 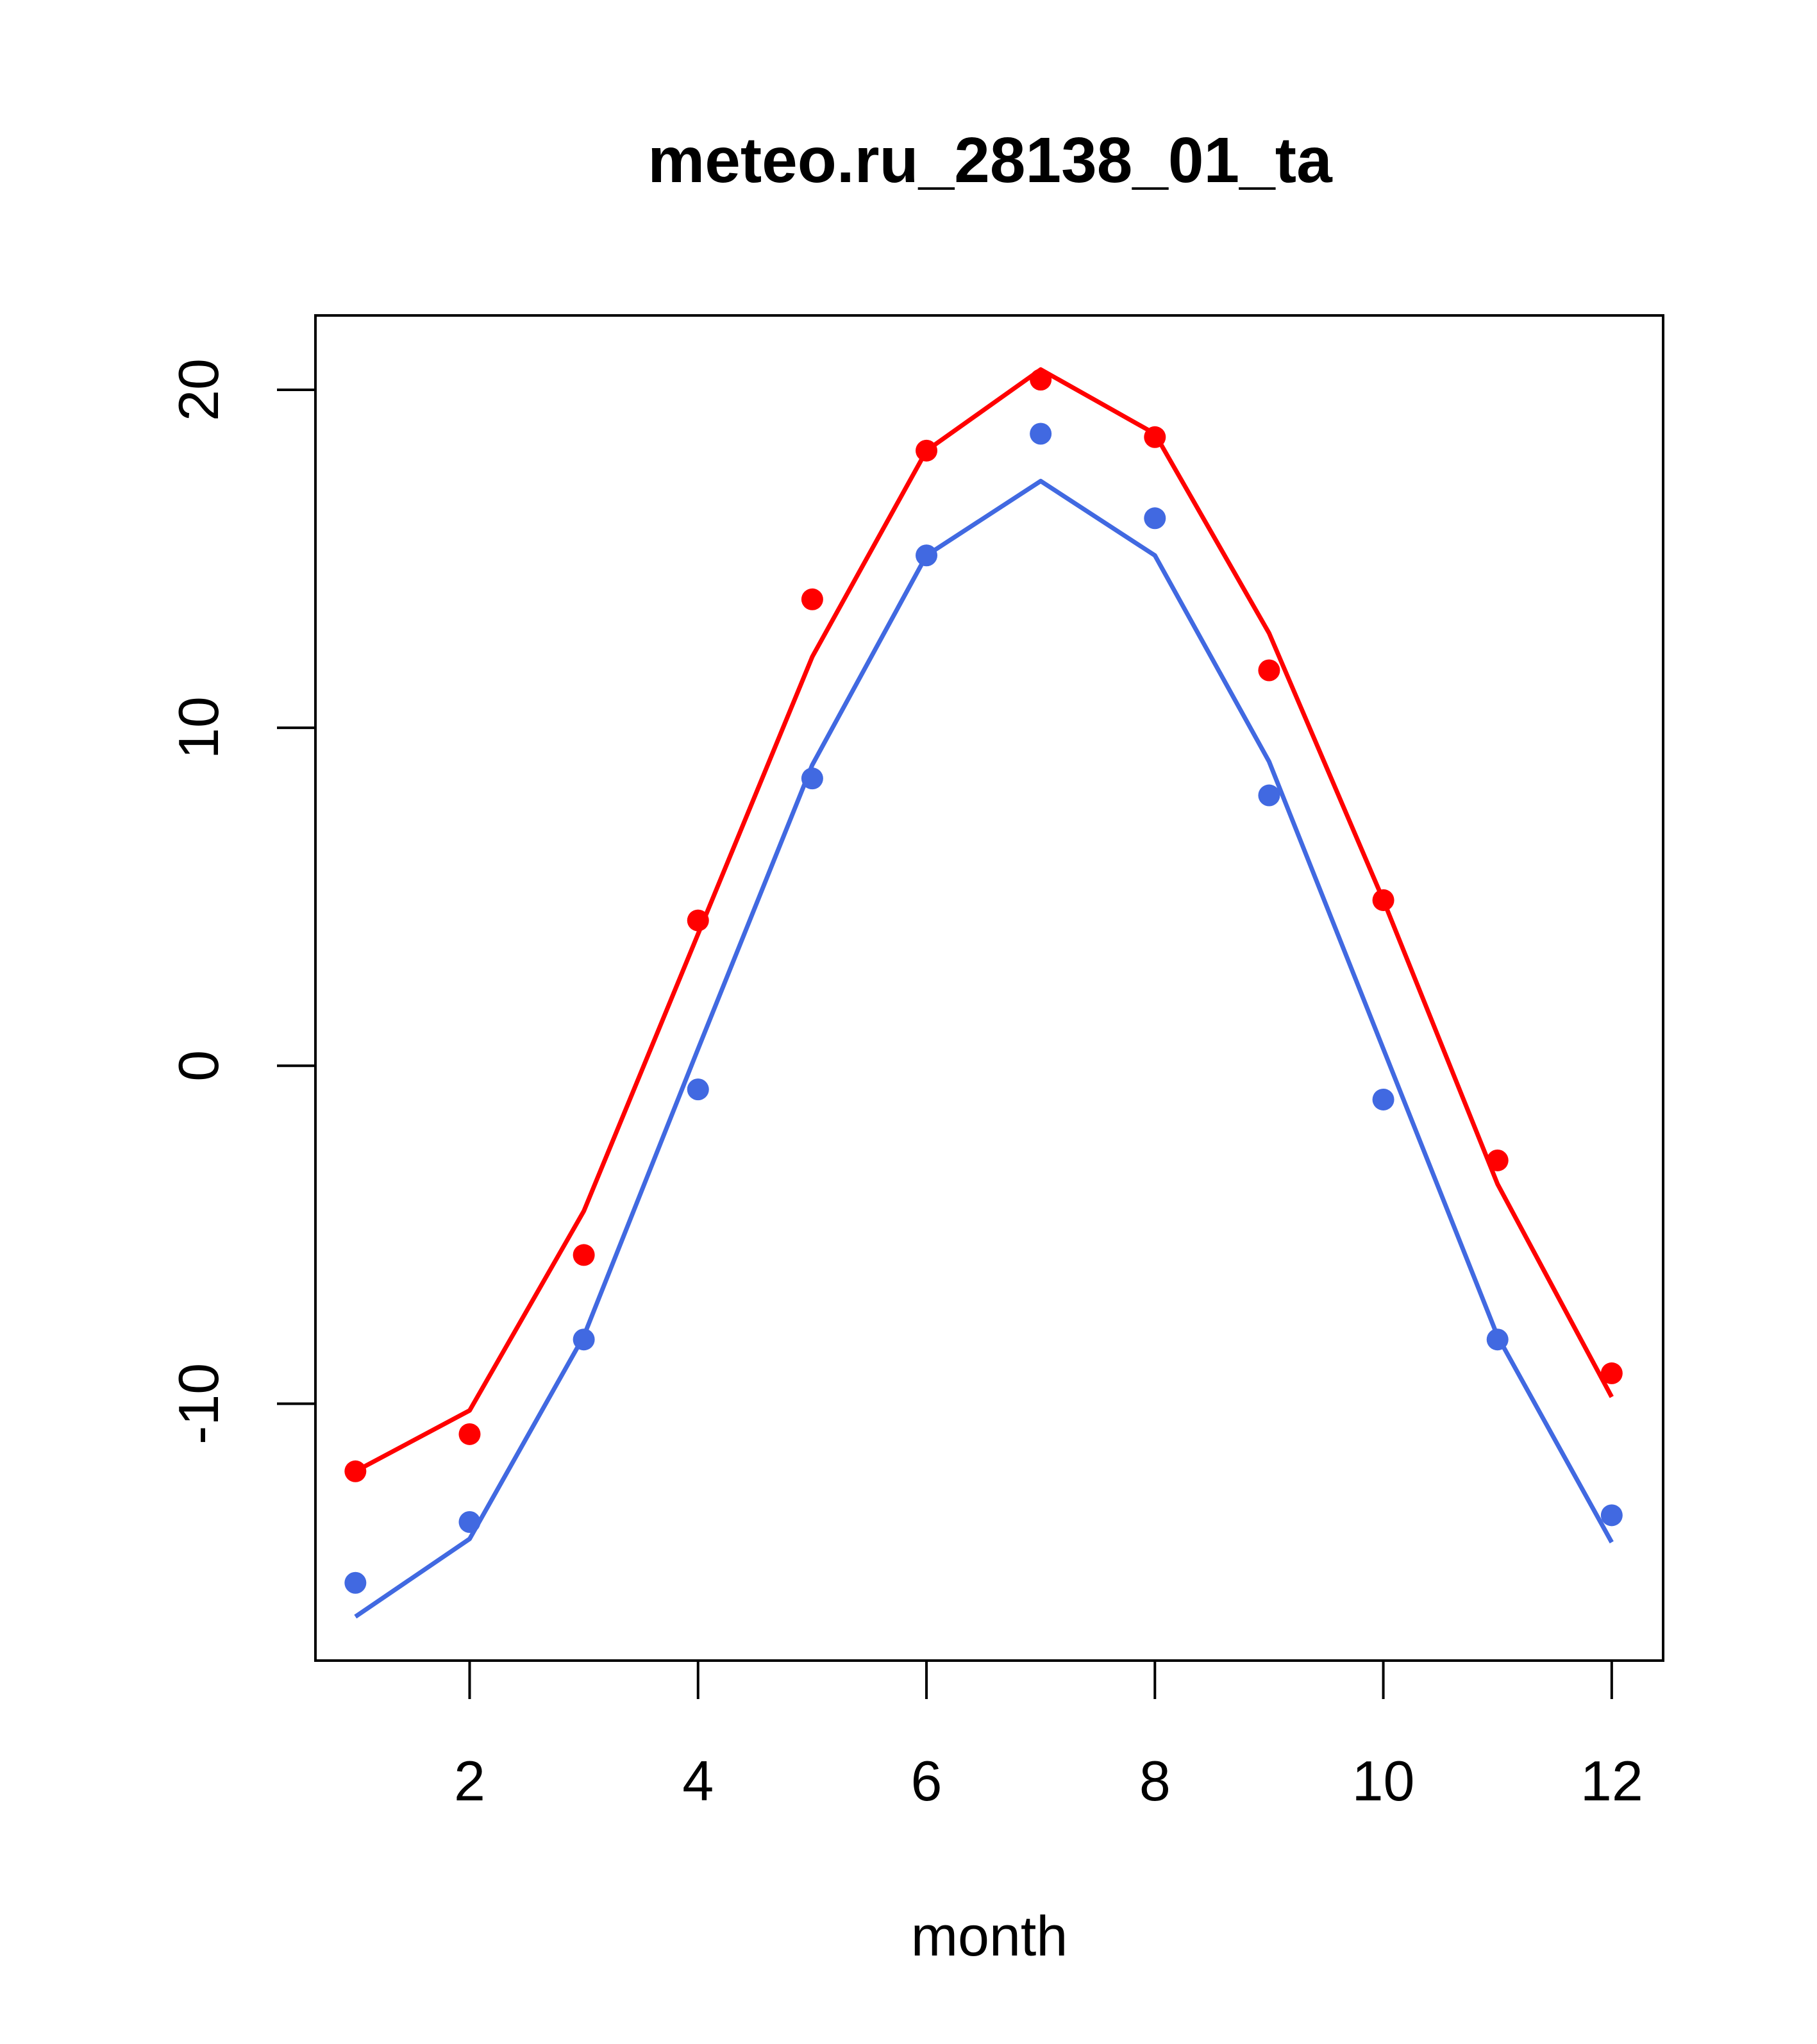 I want to click on y-tick-label: 10, so click(x=198, y=727).